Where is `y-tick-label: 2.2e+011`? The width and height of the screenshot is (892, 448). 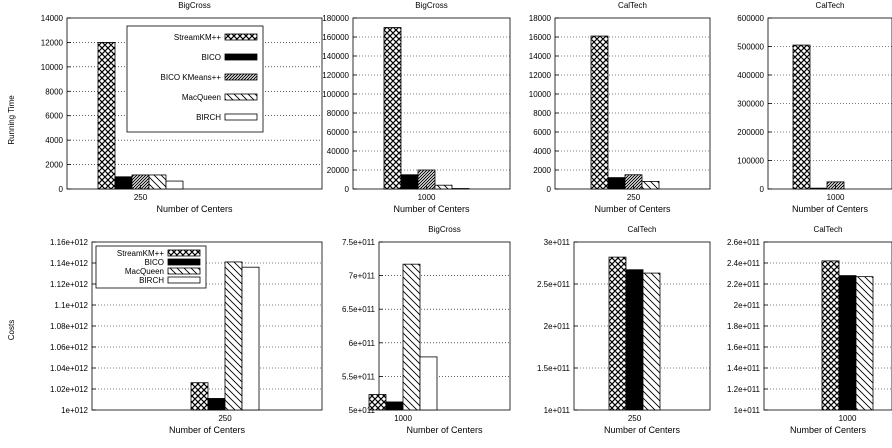 y-tick-label: 2.2e+011 is located at coordinates (744, 284).